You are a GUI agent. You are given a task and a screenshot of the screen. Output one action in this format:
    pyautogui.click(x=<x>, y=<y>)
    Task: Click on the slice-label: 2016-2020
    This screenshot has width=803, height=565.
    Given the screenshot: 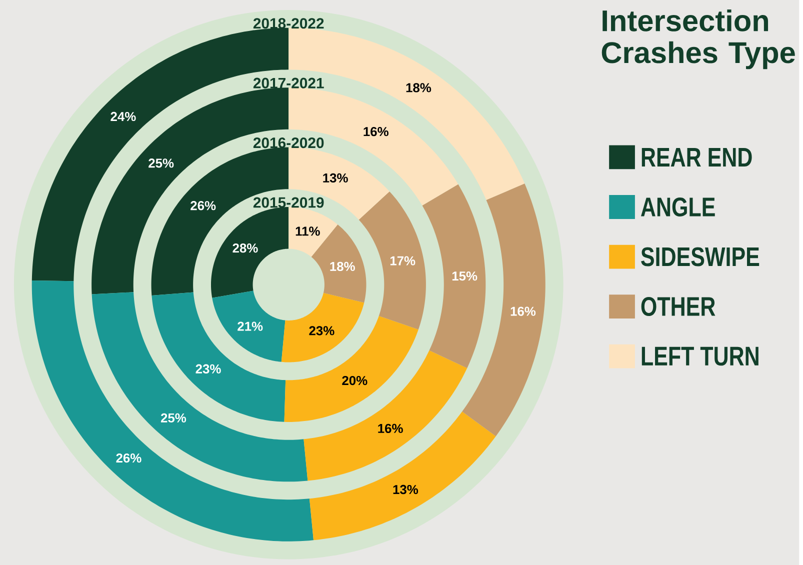 What is the action you would take?
    pyautogui.click(x=288, y=142)
    